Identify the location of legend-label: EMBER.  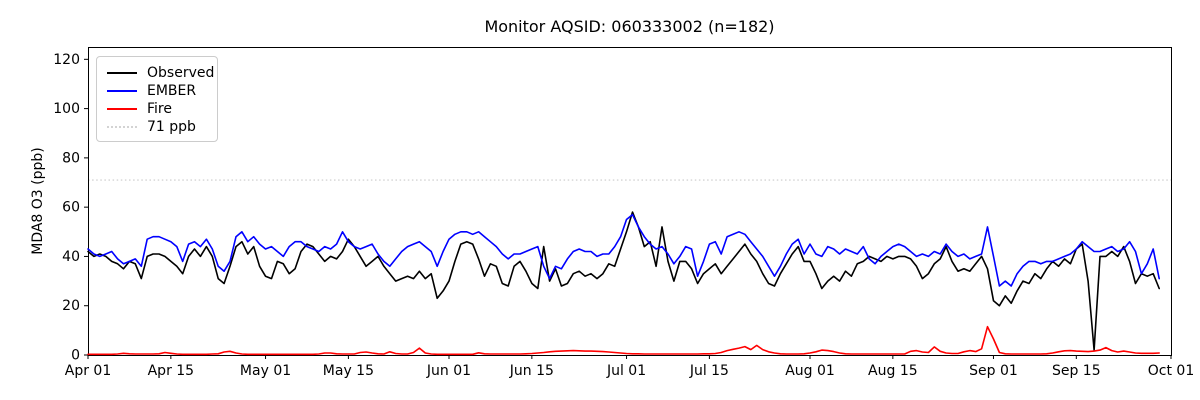
(172, 91).